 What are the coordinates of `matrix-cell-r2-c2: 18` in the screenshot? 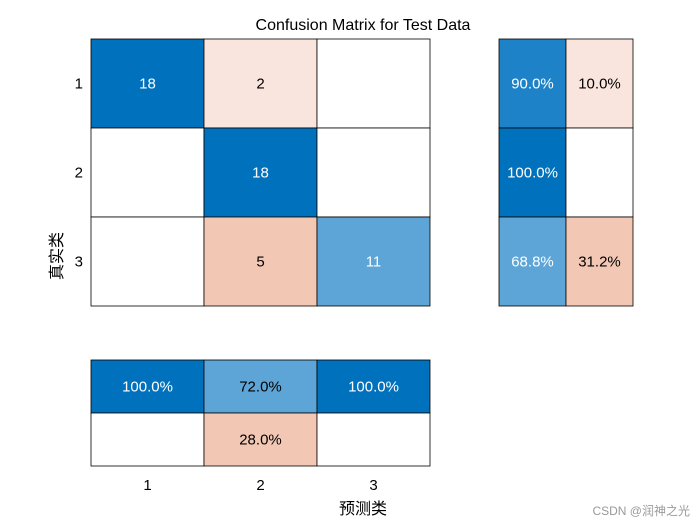 It's located at (260, 172).